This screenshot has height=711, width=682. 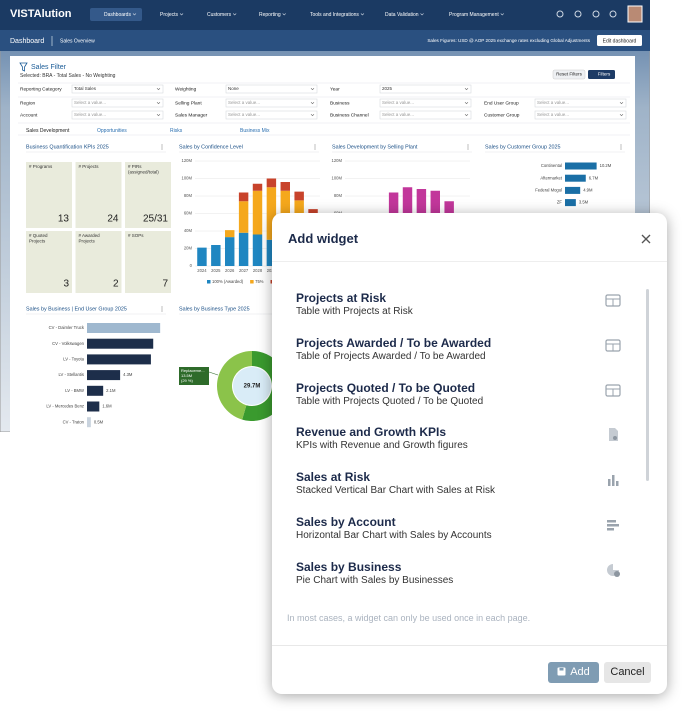 I want to click on logo: VISTAlution, so click(x=41, y=14).